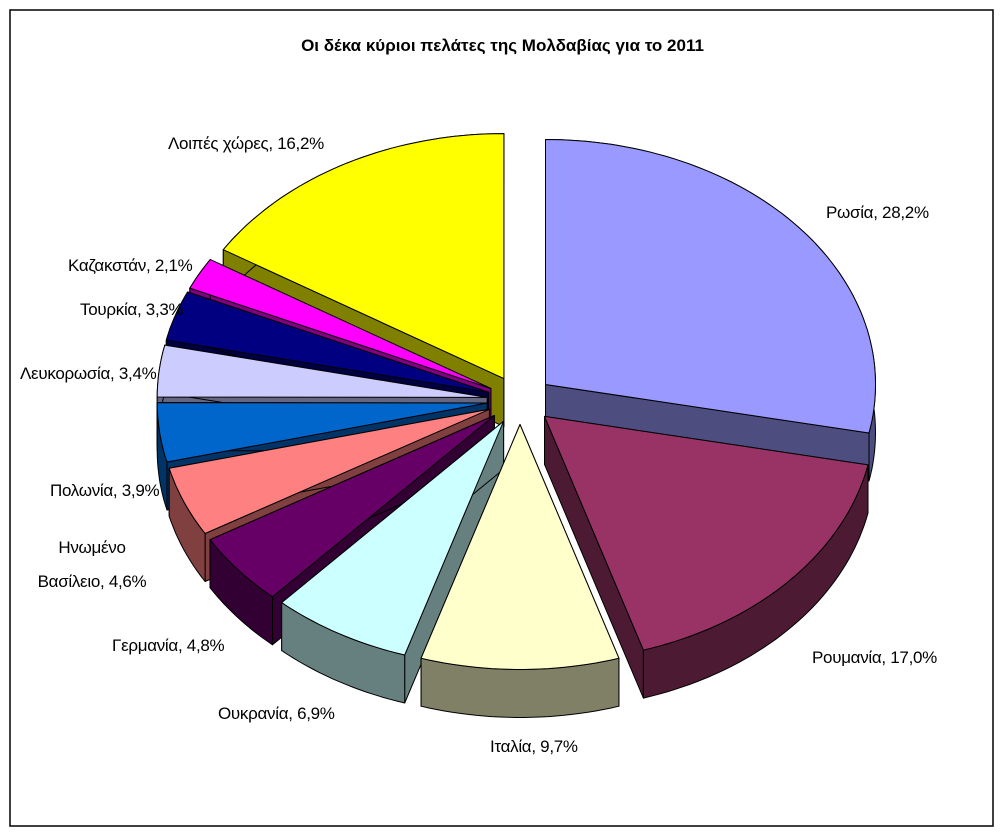 Image resolution: width=1005 pixels, height=836 pixels. Describe the element at coordinates (877, 212) in the screenshot. I see `data-label: Ρωσία, 28,2%` at that location.